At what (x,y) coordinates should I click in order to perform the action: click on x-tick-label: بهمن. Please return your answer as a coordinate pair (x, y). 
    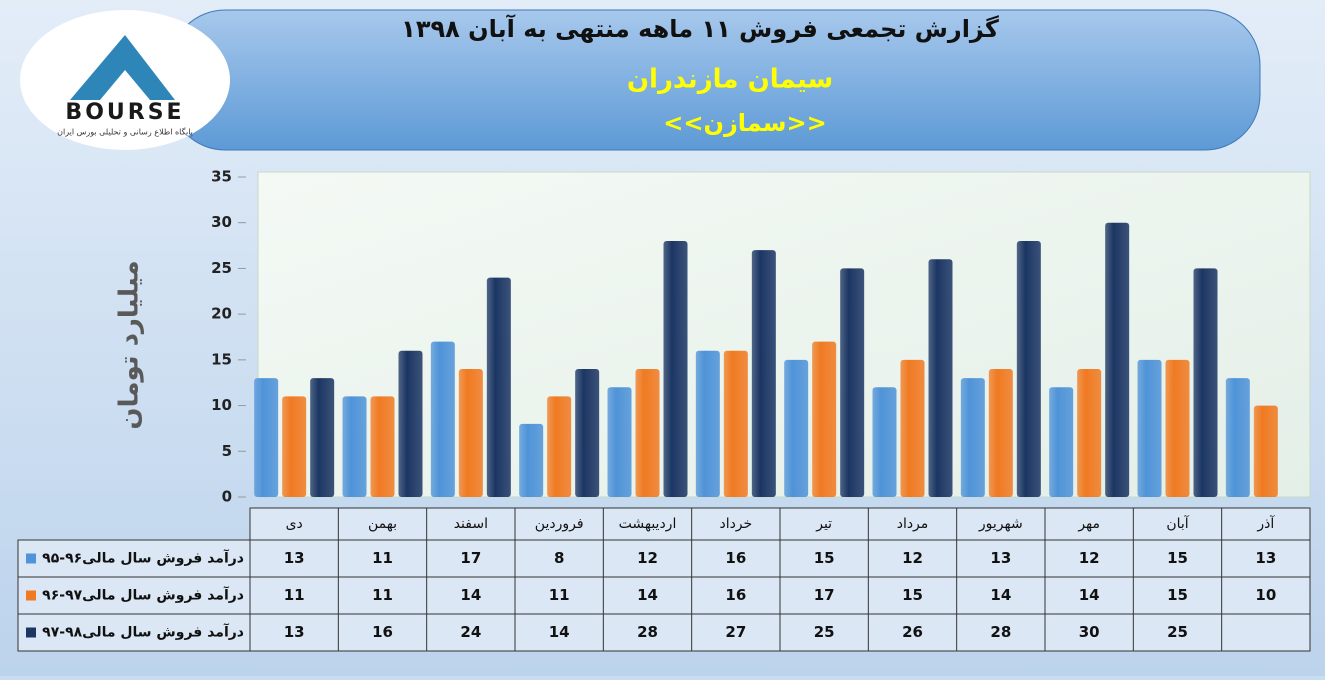
    Looking at the image, I should click on (382, 524).